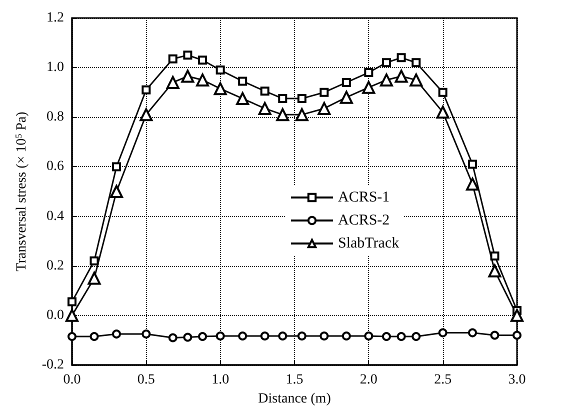  Describe the element at coordinates (443, 380) in the screenshot. I see `x-tick-label: 2.5` at that location.